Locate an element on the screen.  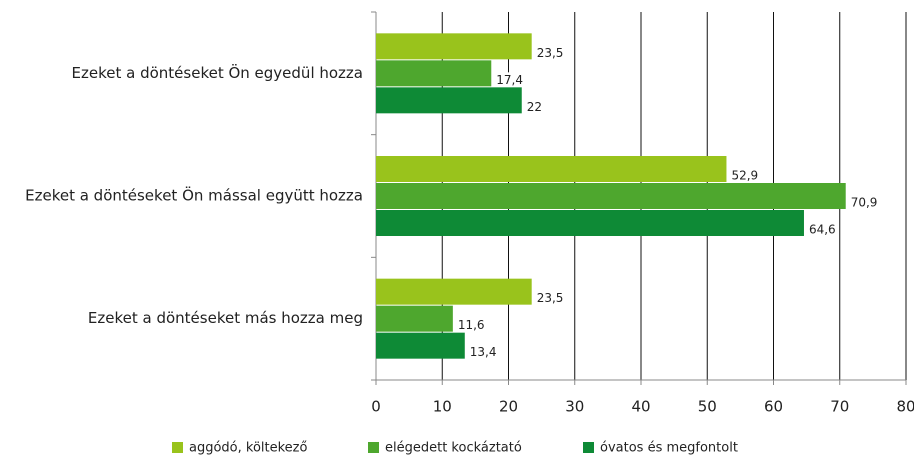
x-tick-label: 10 is located at coordinates (442, 407).